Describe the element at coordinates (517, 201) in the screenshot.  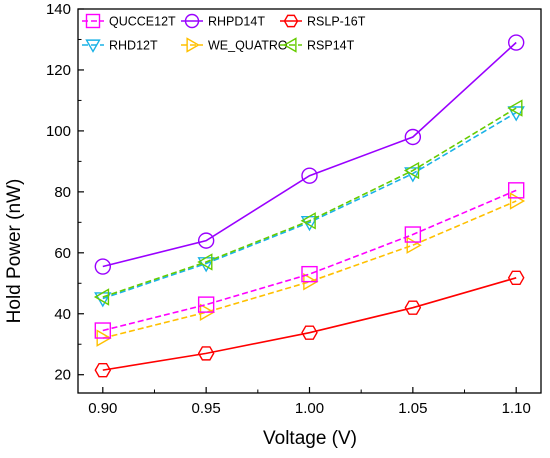
I see `we-quatro-point` at that location.